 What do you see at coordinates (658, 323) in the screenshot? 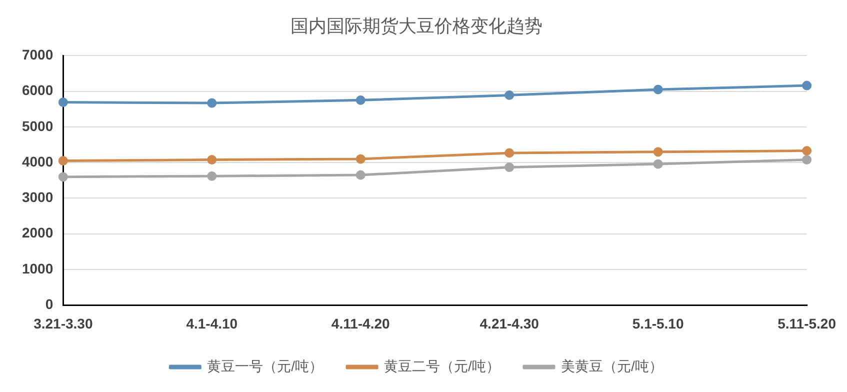
I see `x-tick-label: 5.1-5.10` at bounding box center [658, 323].